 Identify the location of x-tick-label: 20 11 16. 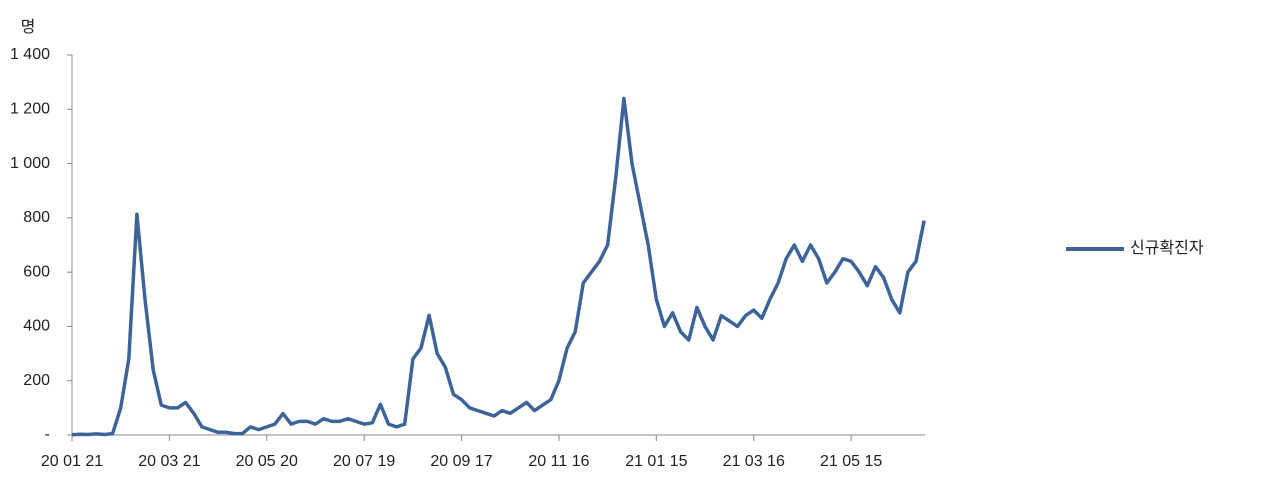
(558, 461).